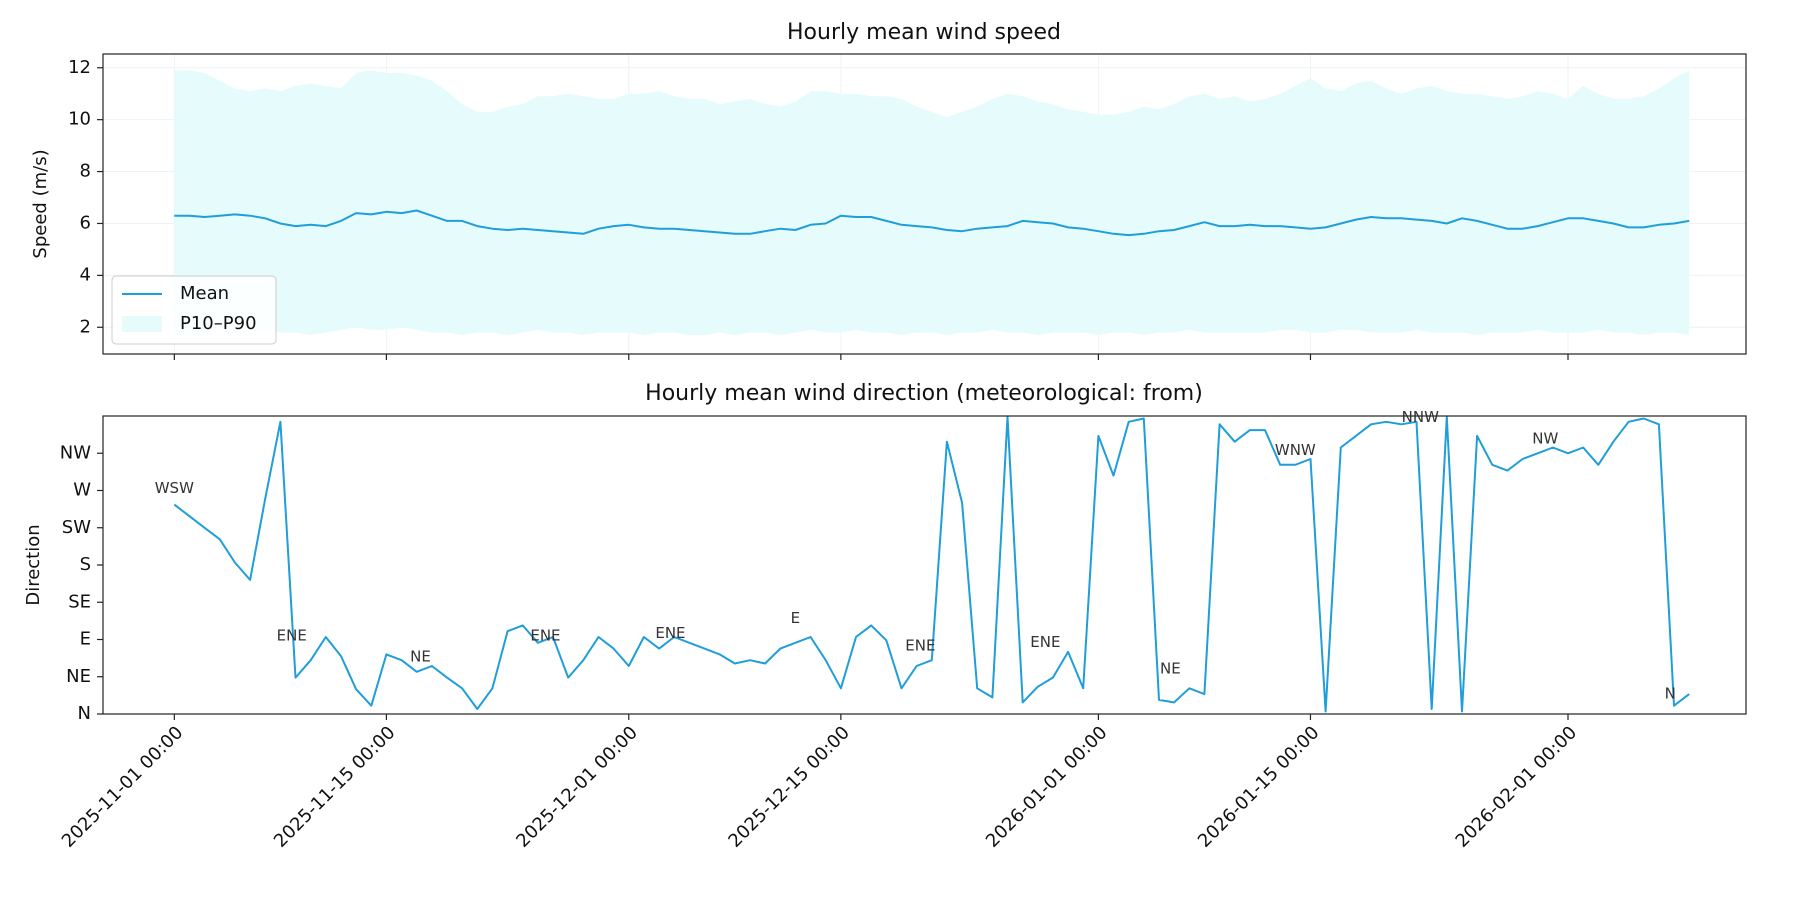 Image resolution: width=1800 pixels, height=900 pixels. I want to click on annotation: WNW, so click(1295, 450).